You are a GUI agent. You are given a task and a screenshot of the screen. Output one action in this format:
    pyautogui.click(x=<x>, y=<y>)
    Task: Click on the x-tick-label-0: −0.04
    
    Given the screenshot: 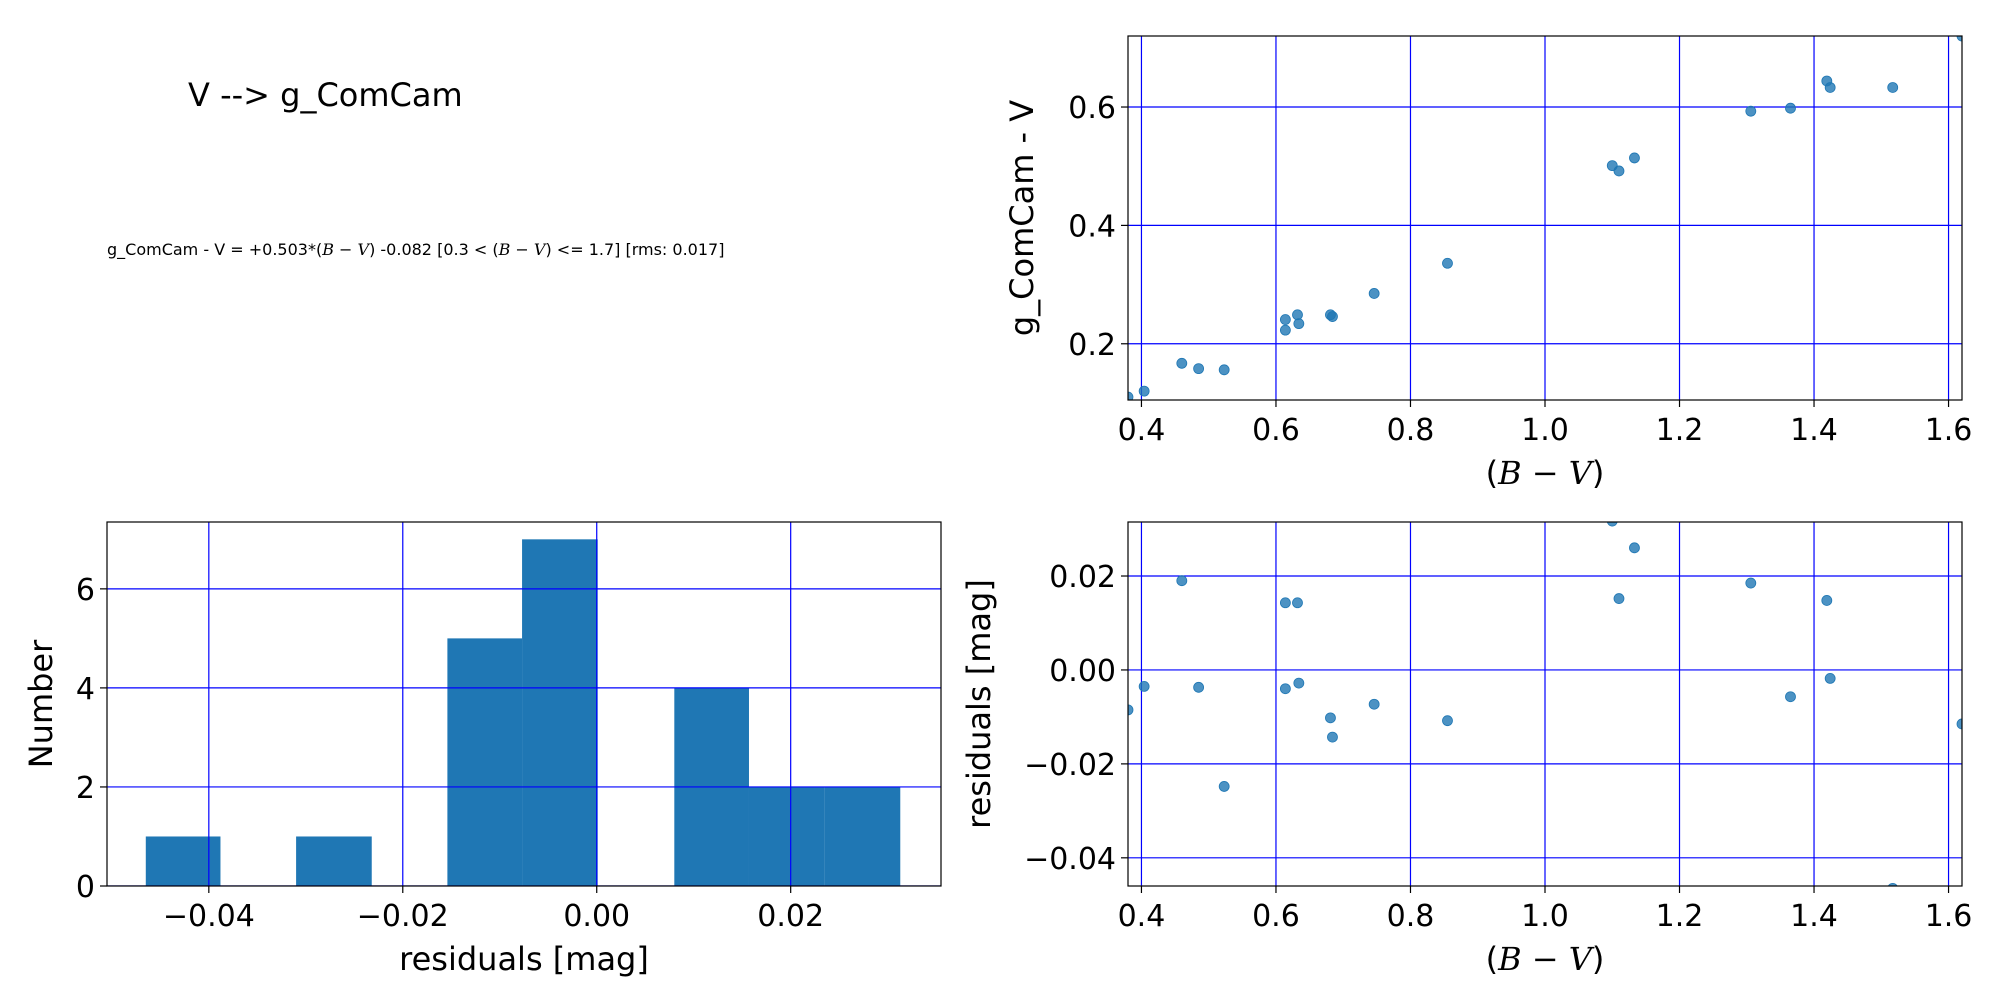 What is the action you would take?
    pyautogui.click(x=209, y=916)
    